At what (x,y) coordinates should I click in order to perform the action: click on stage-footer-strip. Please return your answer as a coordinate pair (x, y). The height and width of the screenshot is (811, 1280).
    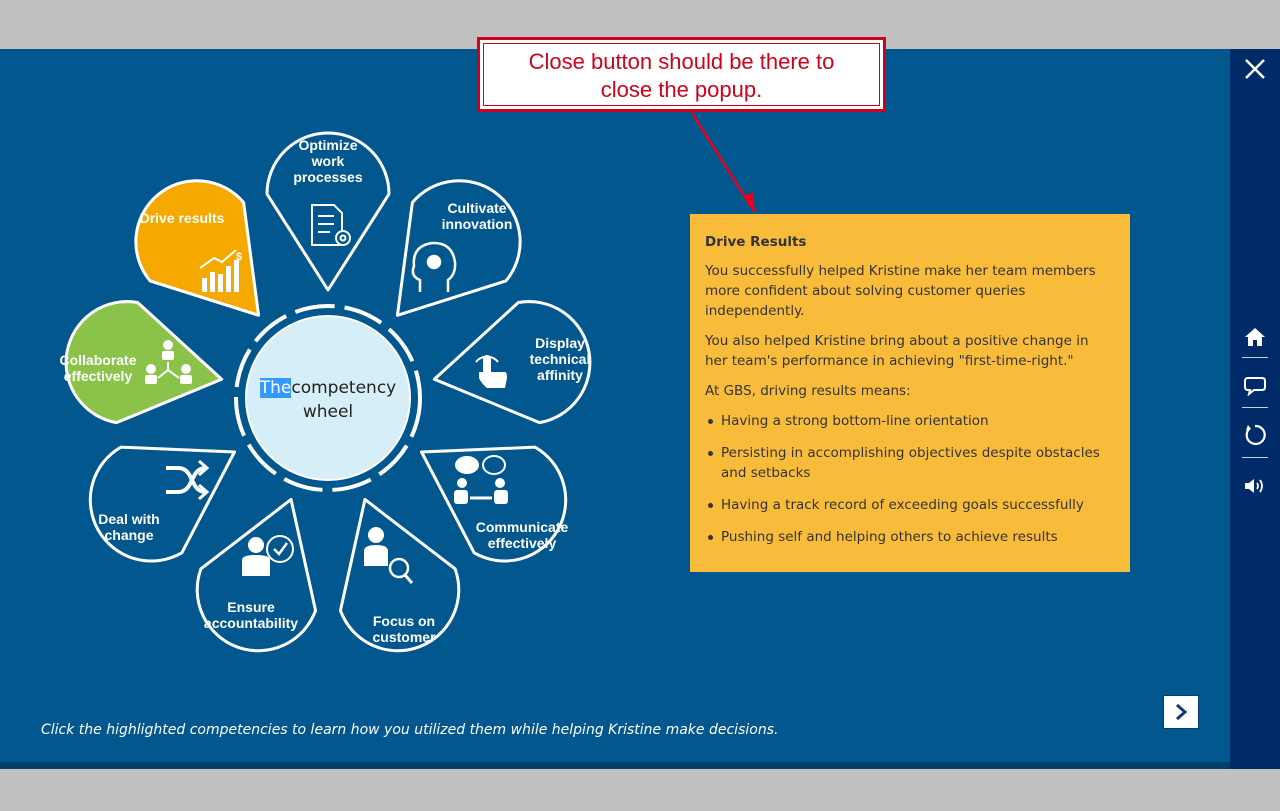
    Looking at the image, I should click on (615, 765).